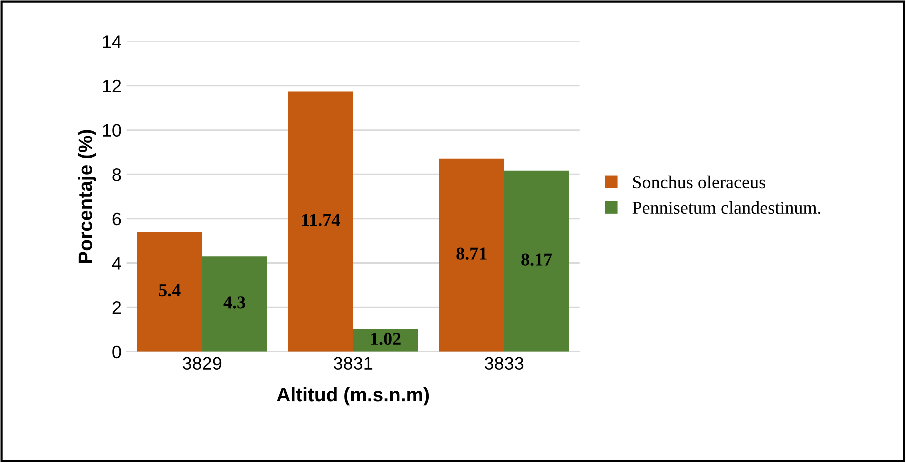  I want to click on x-axis-title: Altitud (m.s.n.m), so click(353, 396).